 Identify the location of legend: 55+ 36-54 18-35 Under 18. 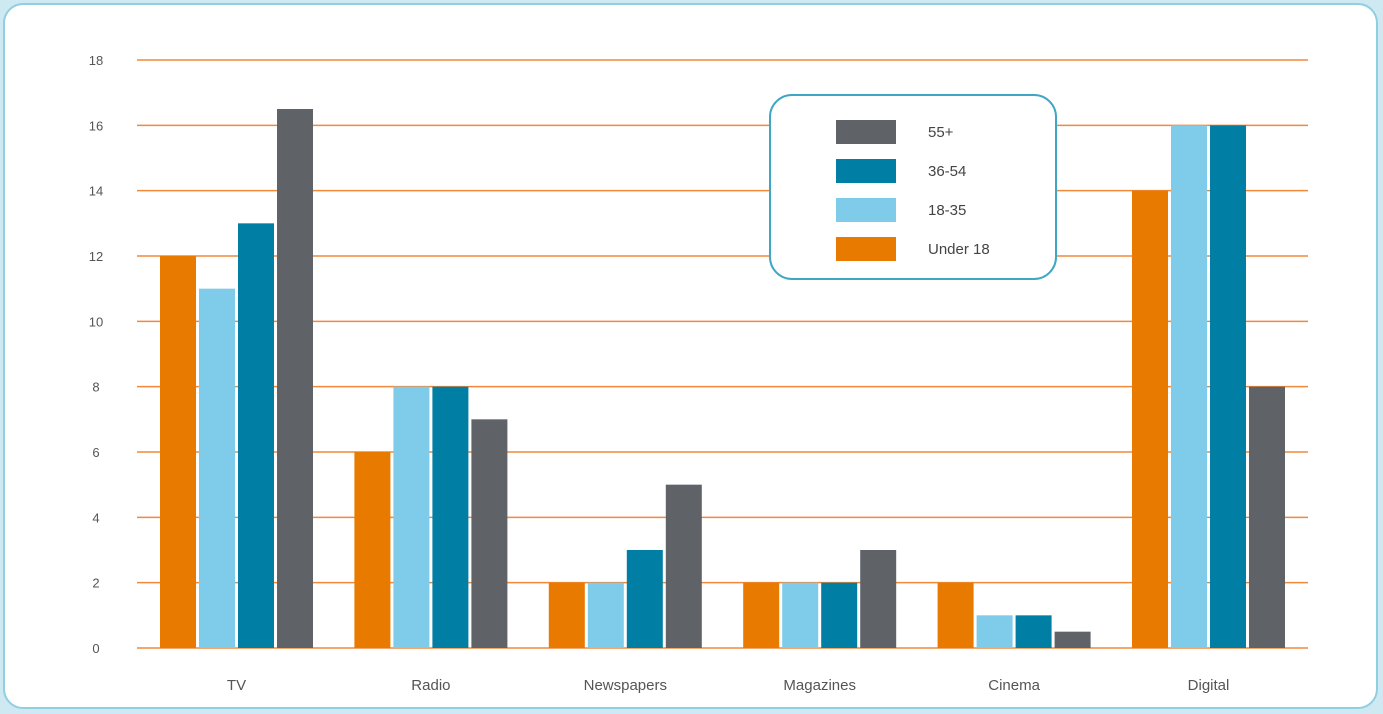
(913, 187).